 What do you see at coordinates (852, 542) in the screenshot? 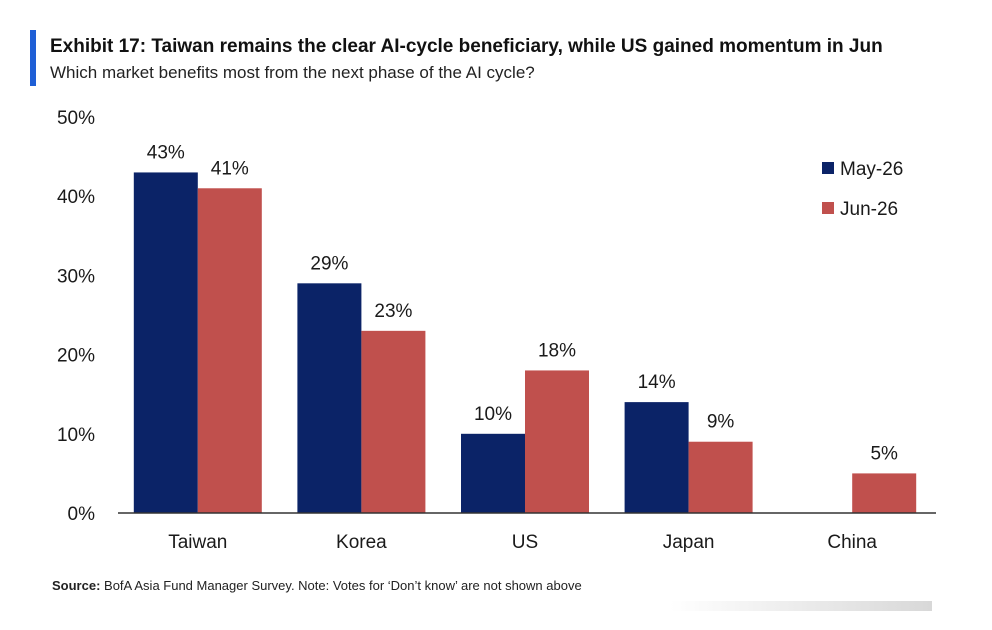
I see `x-tick-label: China` at bounding box center [852, 542].